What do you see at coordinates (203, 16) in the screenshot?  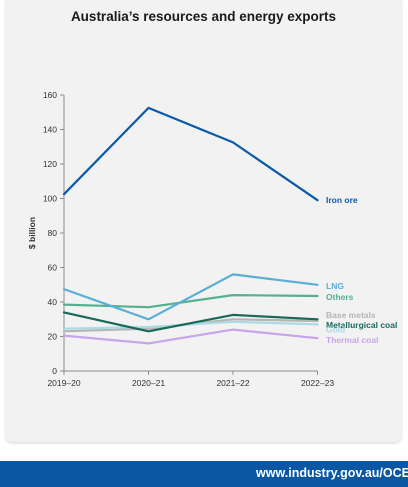 I see `chart-title: Australia’s resources and energy exports` at bounding box center [203, 16].